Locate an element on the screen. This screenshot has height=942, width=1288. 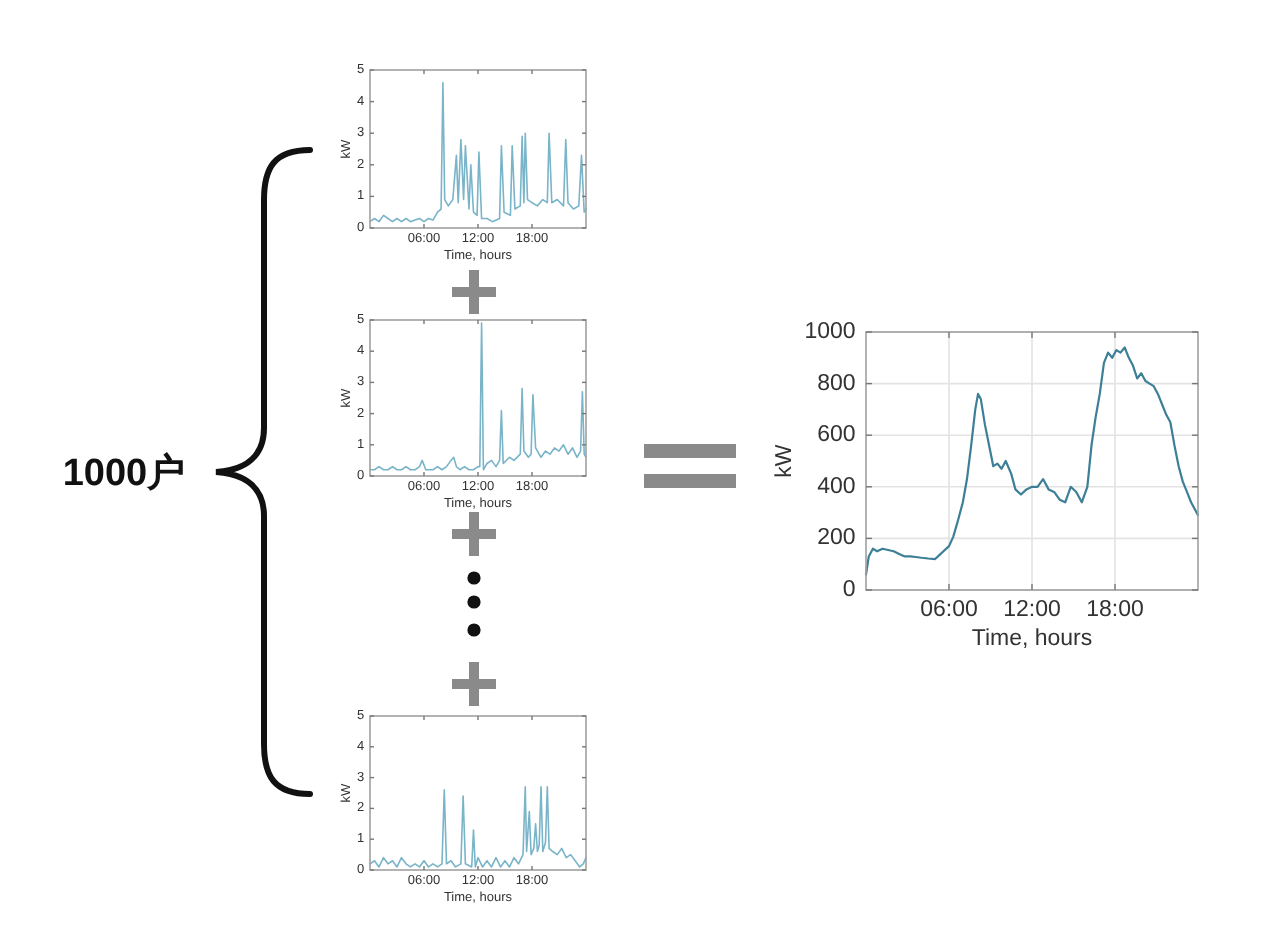
y-axis-title: kW is located at coordinates (785, 461).